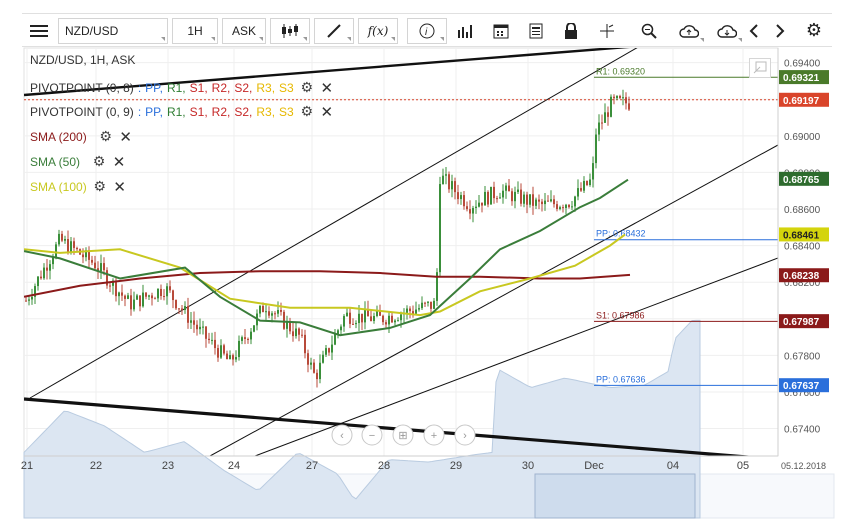 The image size is (841, 520). Describe the element at coordinates (501, 31) in the screenshot. I see `calendar-button` at that location.